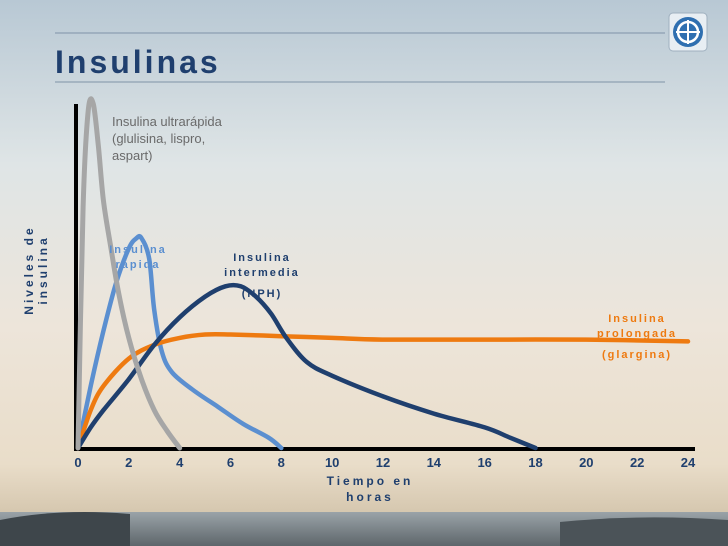 The height and width of the screenshot is (546, 728). I want to click on slide-title: Insulinas, so click(138, 62).